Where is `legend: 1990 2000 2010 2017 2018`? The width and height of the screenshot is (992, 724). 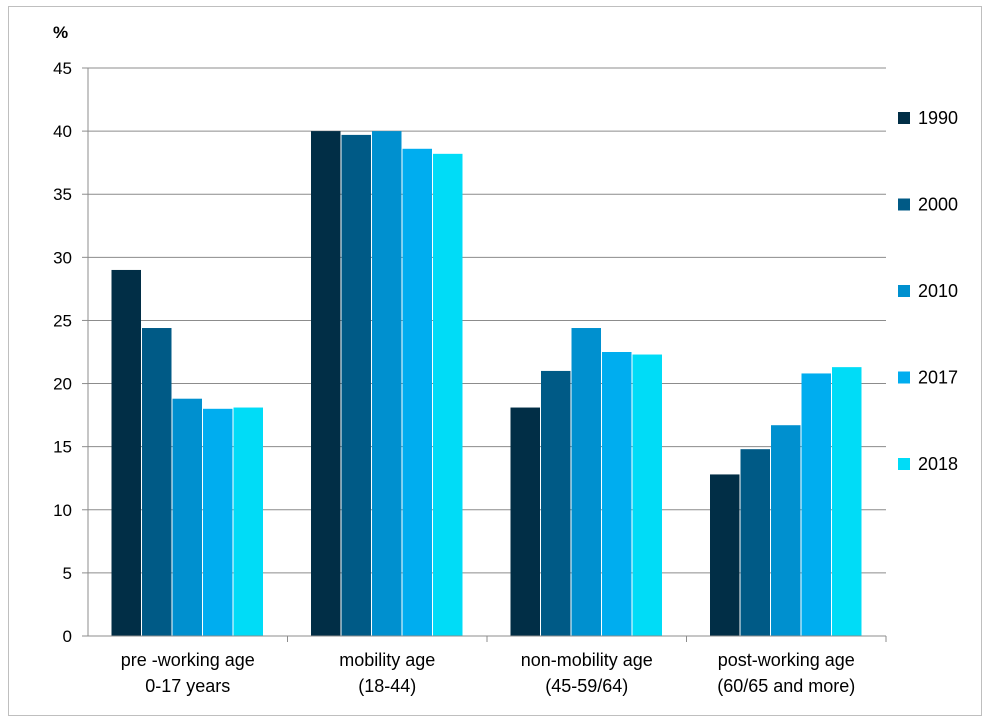
legend: 1990 2000 2010 2017 2018 is located at coordinates (928, 291).